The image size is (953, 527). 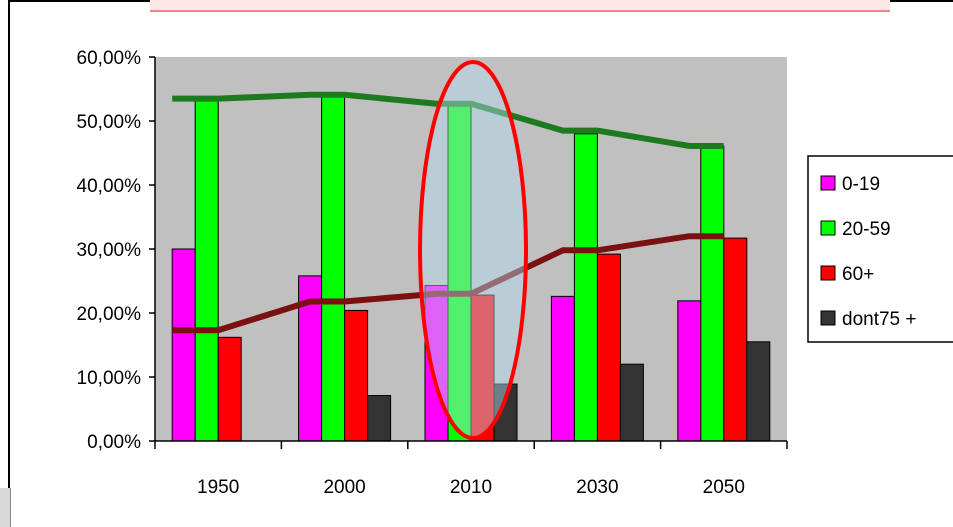 What do you see at coordinates (861, 184) in the screenshot?
I see `legend-label: 0-19` at bounding box center [861, 184].